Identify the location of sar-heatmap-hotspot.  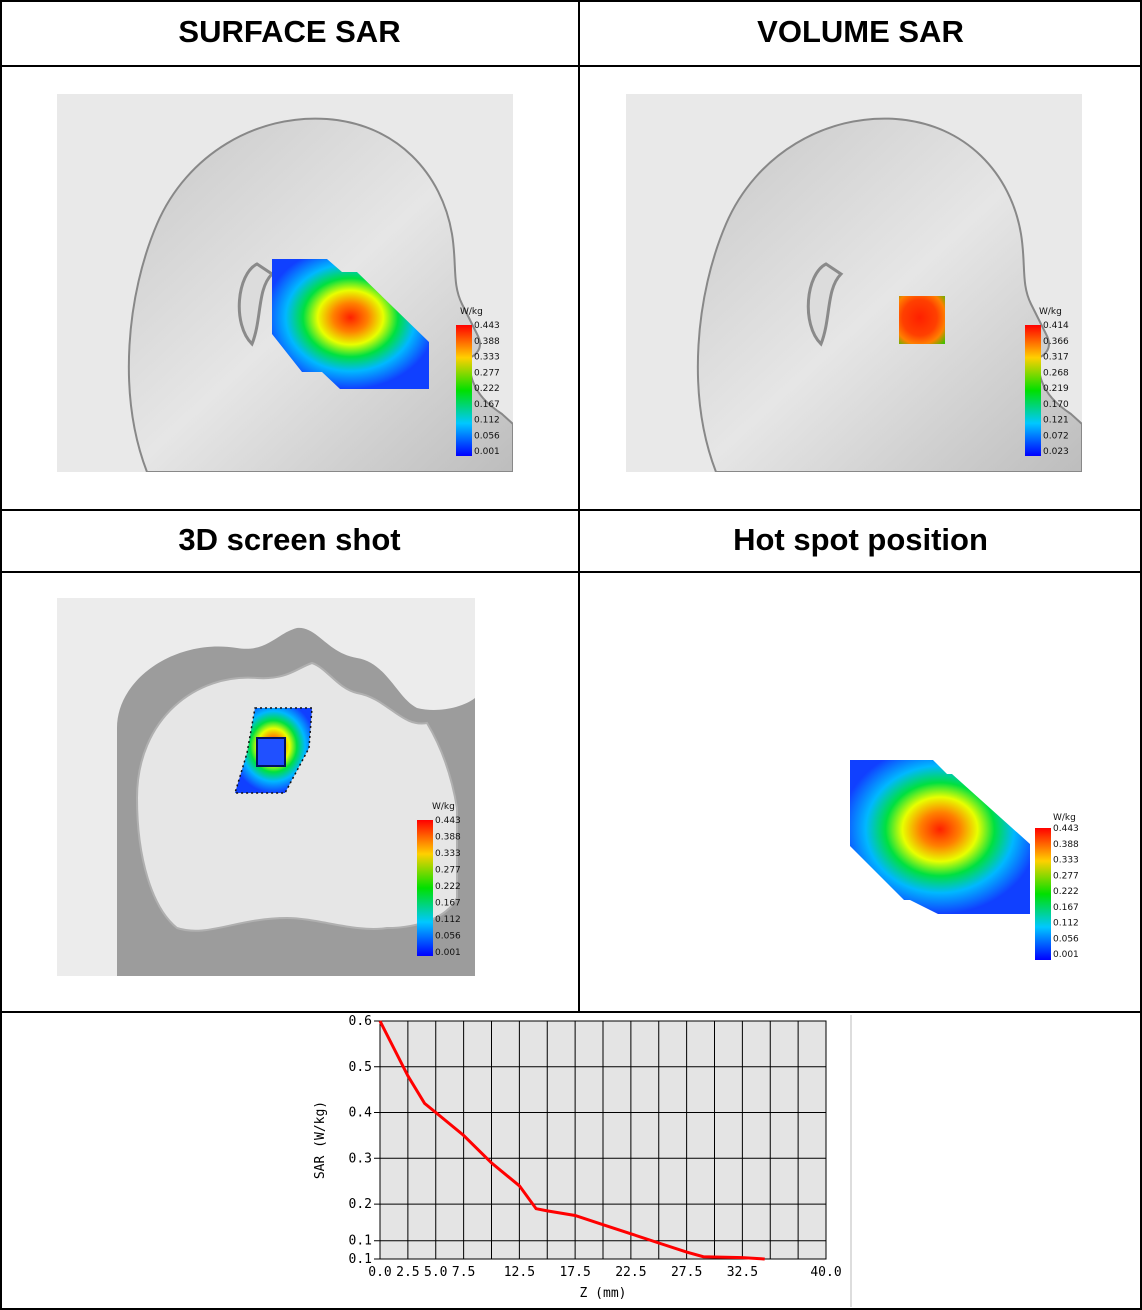
(940, 837).